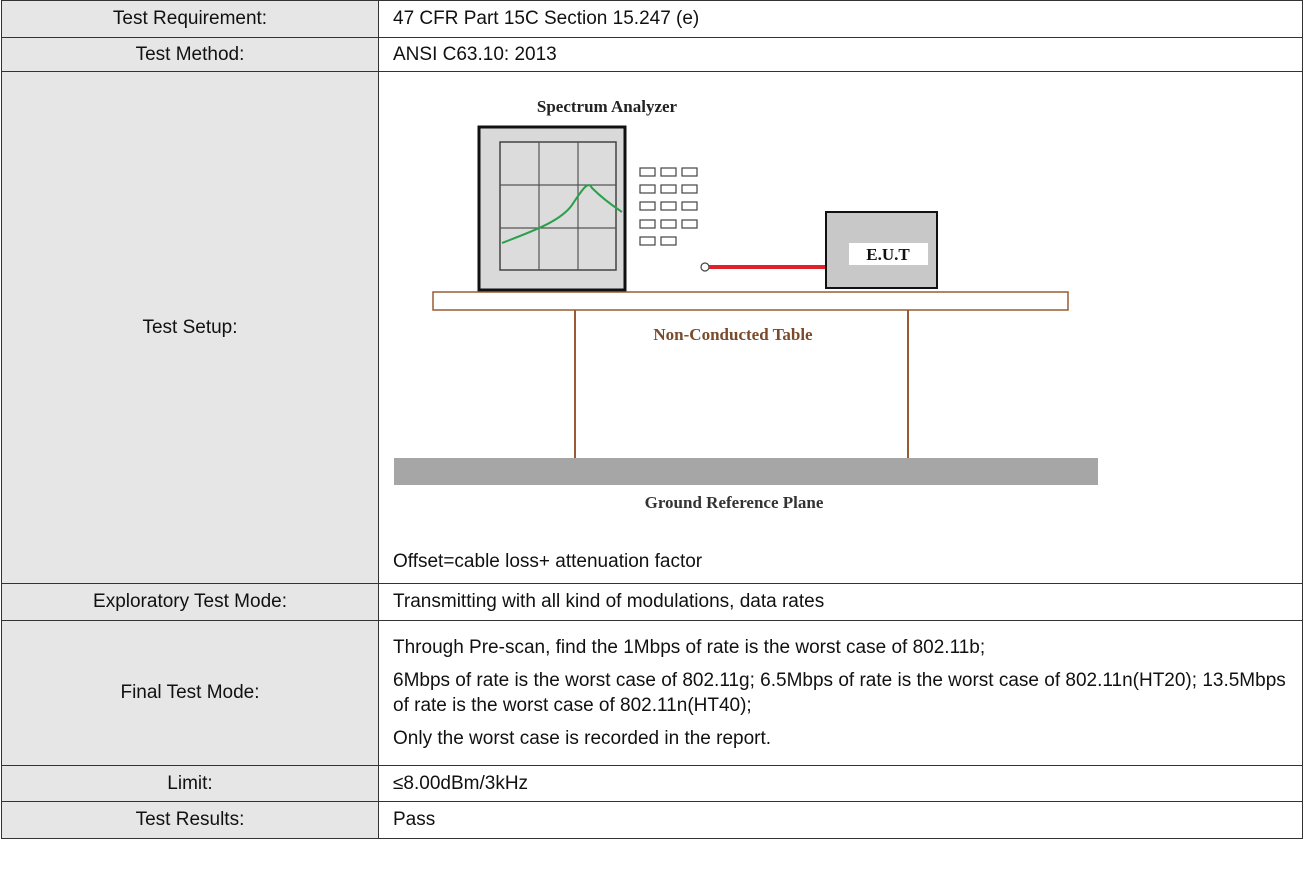 The image size is (1305, 871). Describe the element at coordinates (840, 783) in the screenshot. I see `value: ≤8.00dBm/3kHz` at that location.